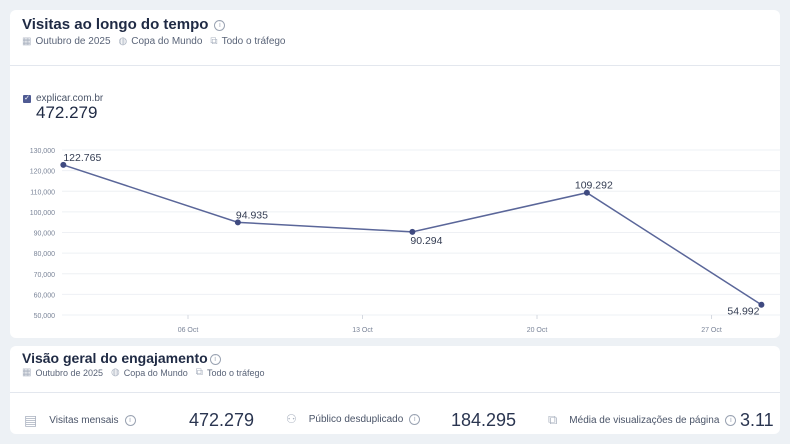  Describe the element at coordinates (27, 98) in the screenshot. I see `checkbox-icon: ✓` at that location.